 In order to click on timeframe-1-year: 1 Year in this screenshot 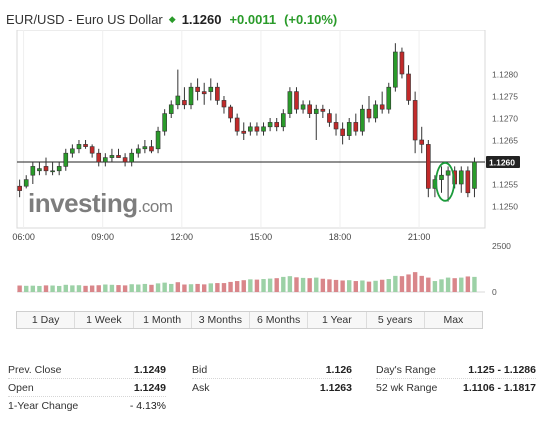, I will do `click(337, 320)`.